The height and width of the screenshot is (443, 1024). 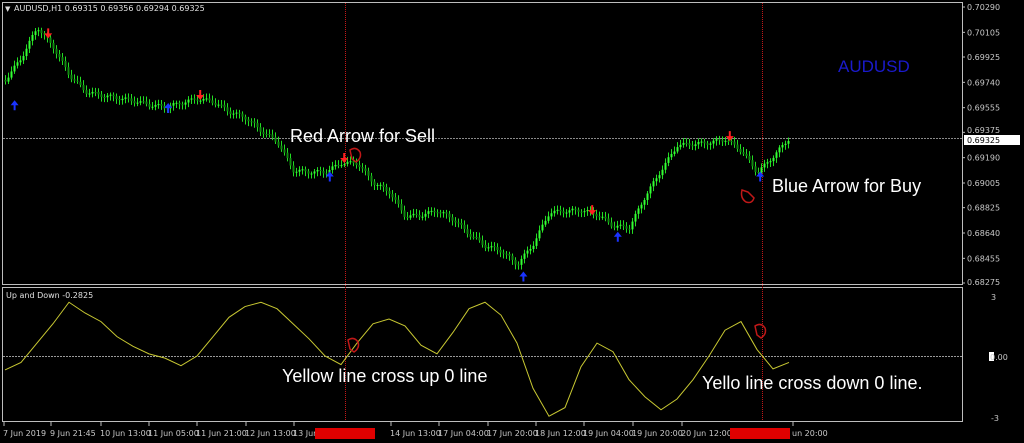 What do you see at coordinates (983, 158) in the screenshot?
I see `price-tick-label: 0.69190` at bounding box center [983, 158].